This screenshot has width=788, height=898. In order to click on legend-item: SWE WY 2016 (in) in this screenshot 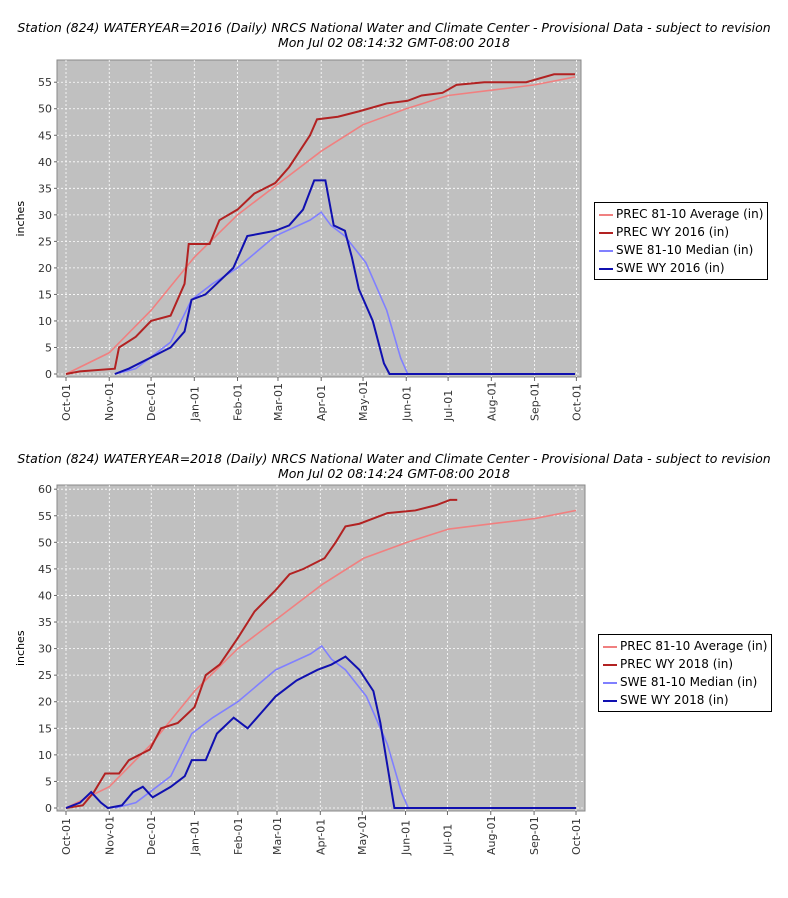, I will do `click(681, 268)`.